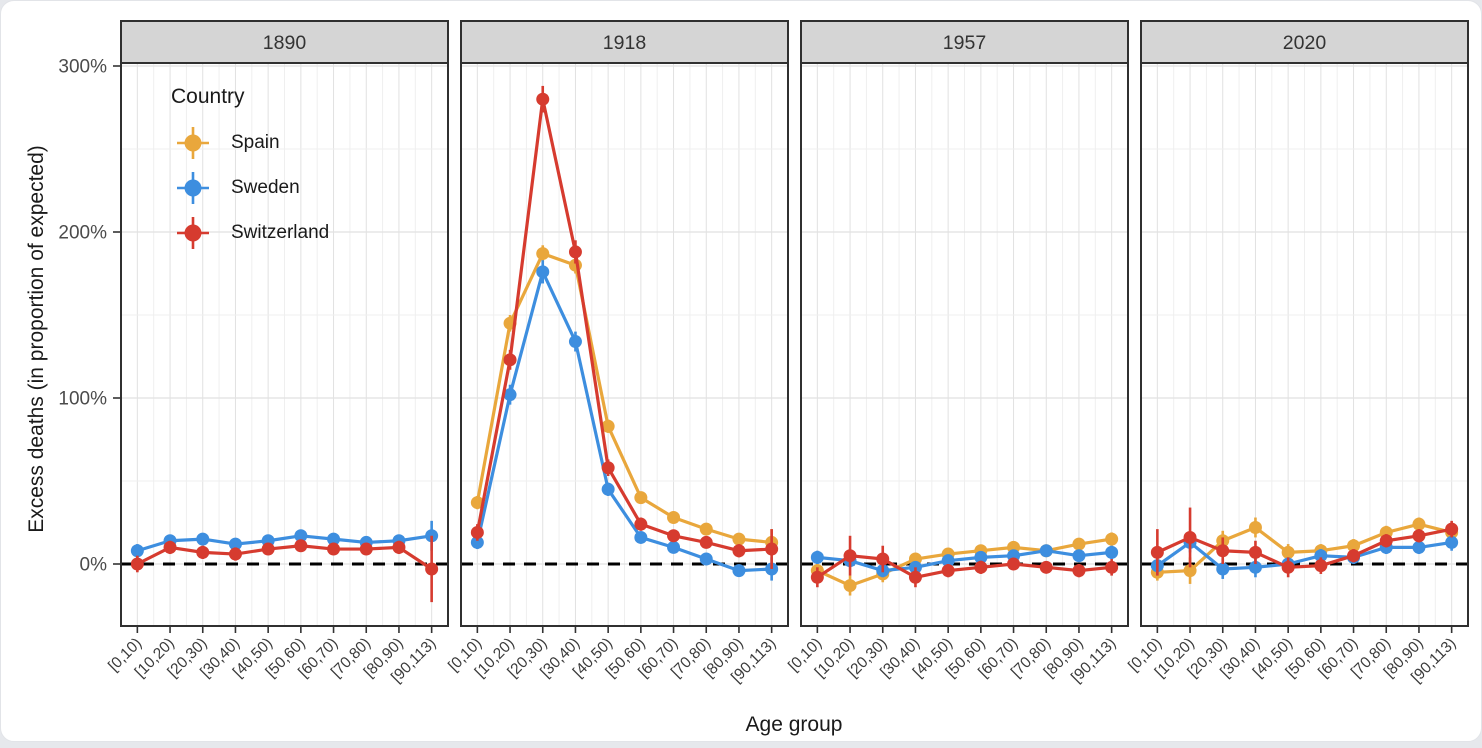 This screenshot has width=1482, height=748. Describe the element at coordinates (82, 233) in the screenshot. I see `y-tick-label: 200%` at that location.